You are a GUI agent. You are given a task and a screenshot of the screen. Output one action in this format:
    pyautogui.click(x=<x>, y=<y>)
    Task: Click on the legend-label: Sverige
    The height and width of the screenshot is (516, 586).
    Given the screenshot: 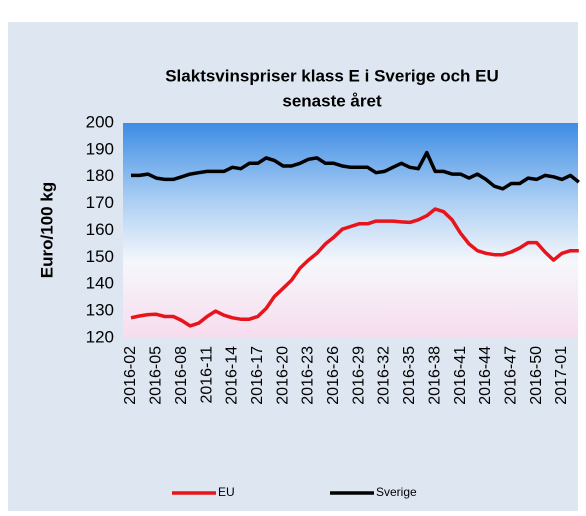 What is the action you would take?
    pyautogui.click(x=396, y=492)
    